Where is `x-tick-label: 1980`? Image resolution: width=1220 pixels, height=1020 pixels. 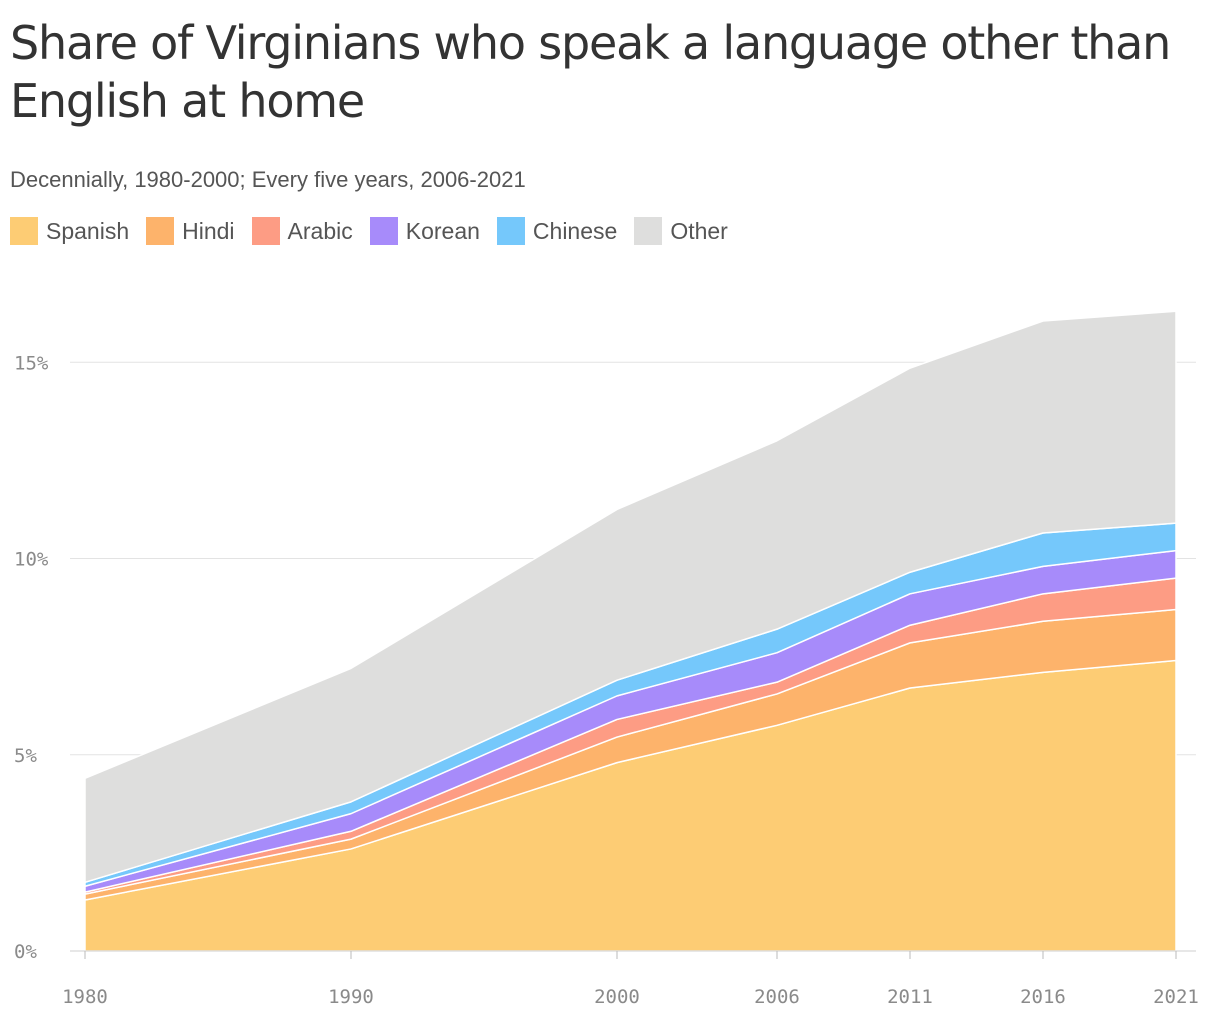 x-tick-label: 1980 is located at coordinates (85, 997).